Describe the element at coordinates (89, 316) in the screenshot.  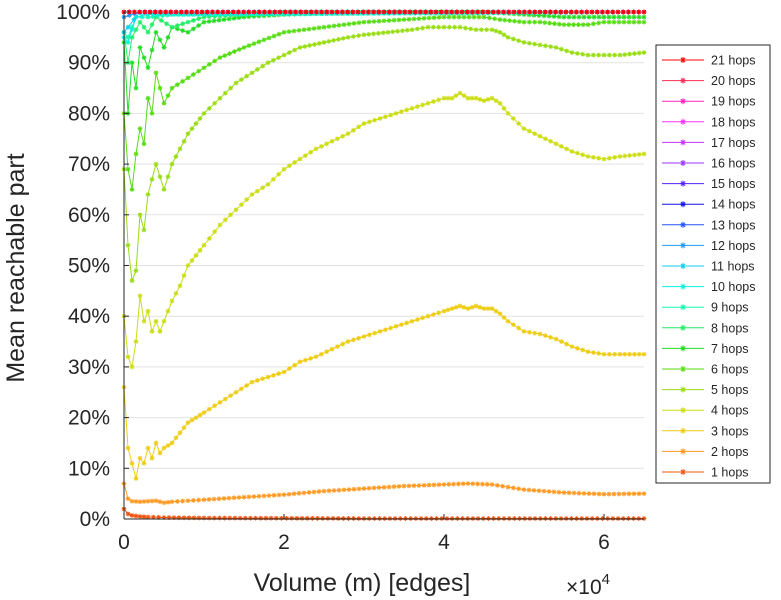
I see `y-tick-label: 40%` at that location.